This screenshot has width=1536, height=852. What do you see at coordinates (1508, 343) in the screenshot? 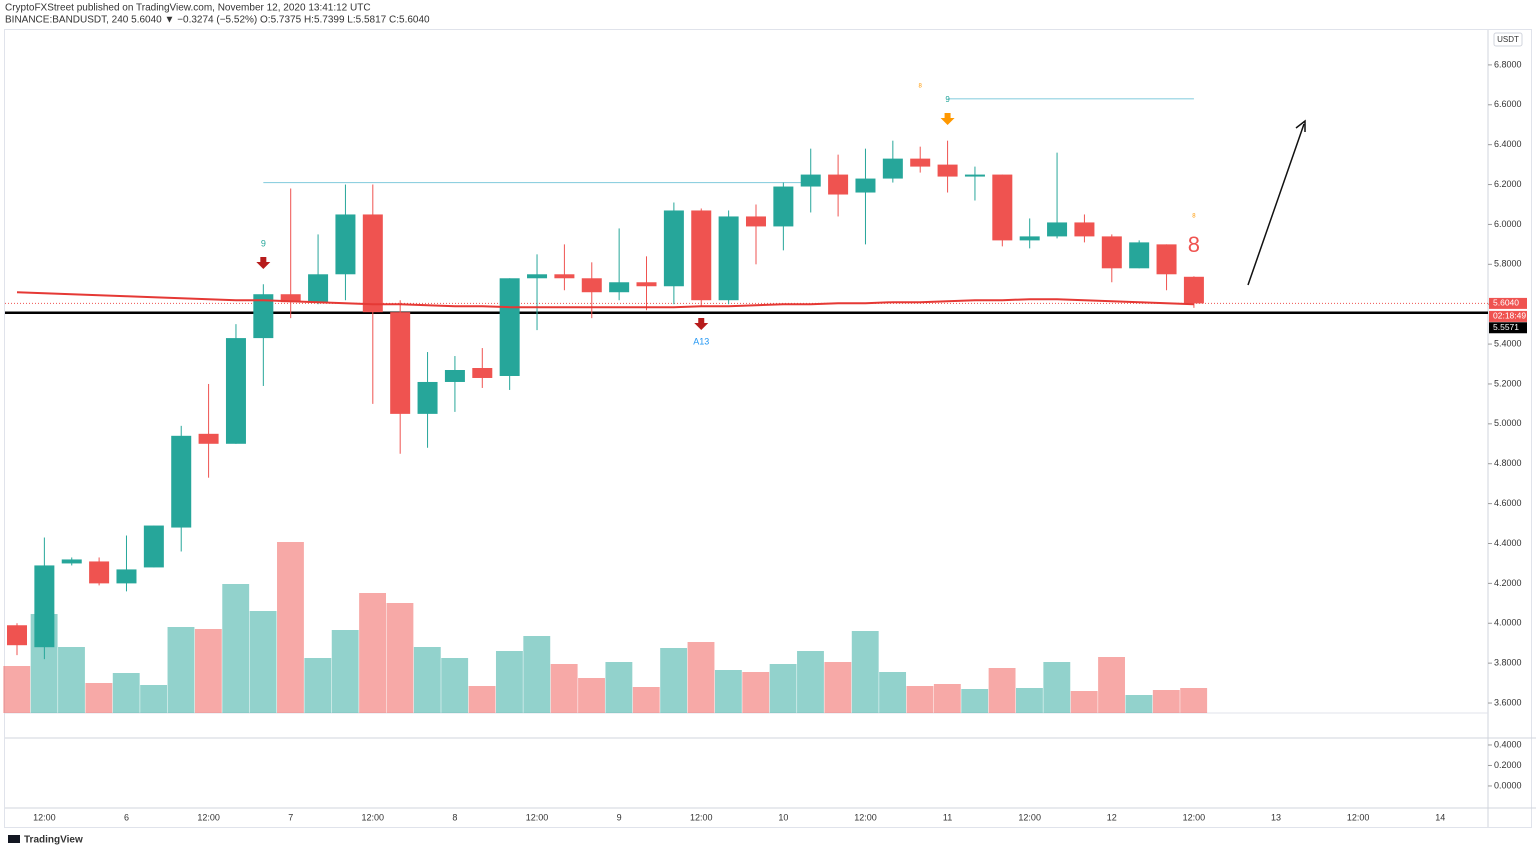
I see `y-tick-label: 5.4000` at bounding box center [1508, 343].